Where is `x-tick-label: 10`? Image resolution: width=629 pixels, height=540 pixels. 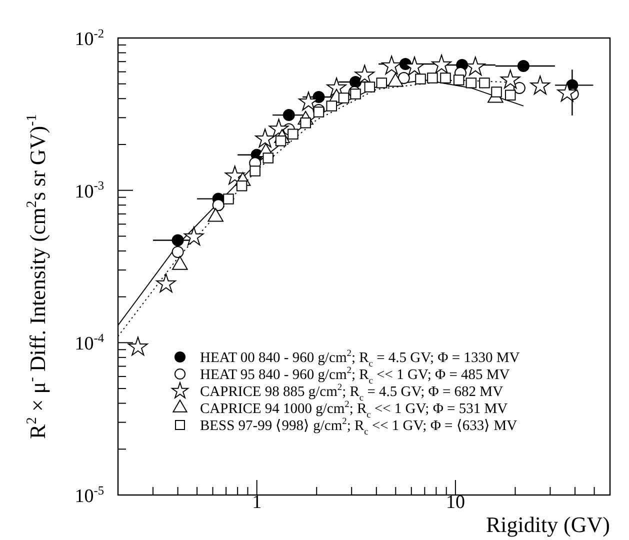 x-tick-label: 10 is located at coordinates (455, 502).